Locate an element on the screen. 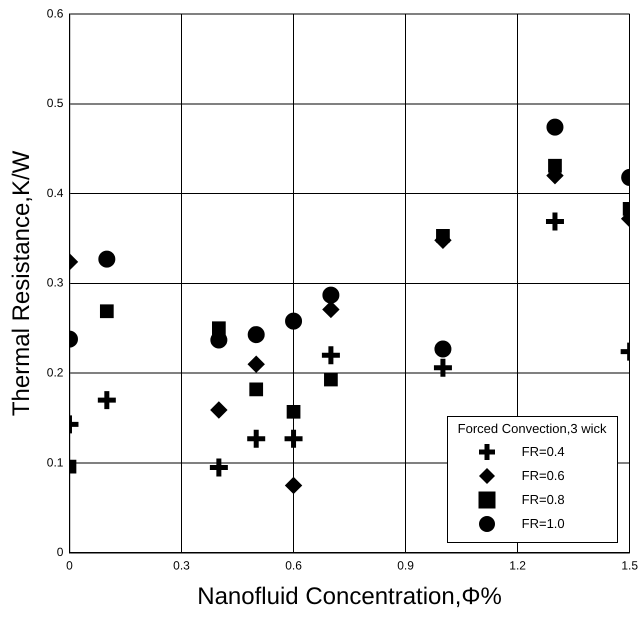 The height and width of the screenshot is (622, 644). y-tick-label: 0 is located at coordinates (60, 552).